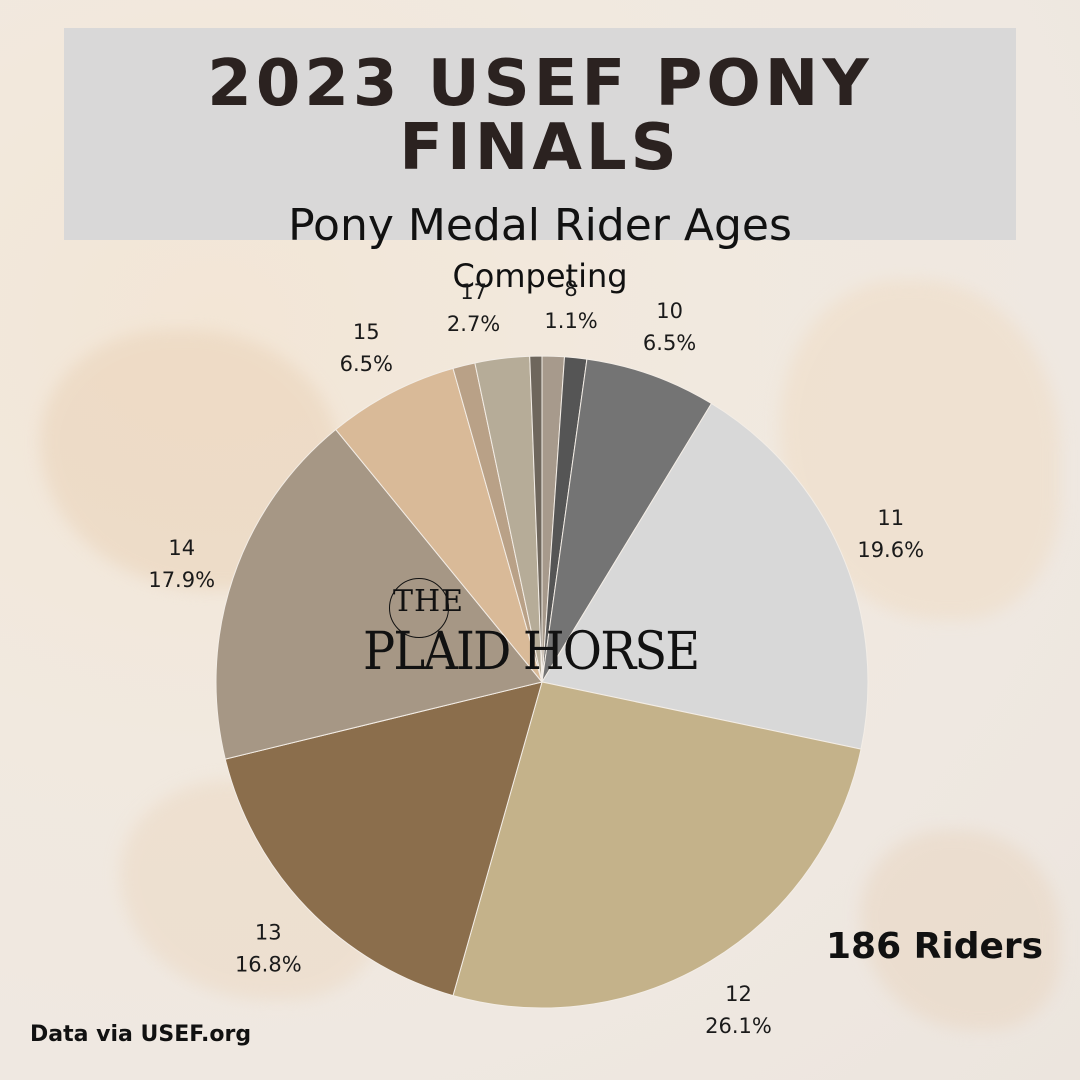  I want to click on slice-label-age-11: 11 19.6%, so click(890, 534).